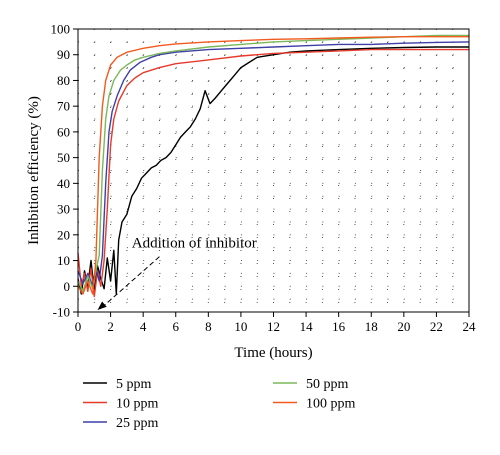 This screenshot has height=455, width=500. Describe the element at coordinates (63, 183) in the screenshot. I see `y-tick-label: 40` at that location.